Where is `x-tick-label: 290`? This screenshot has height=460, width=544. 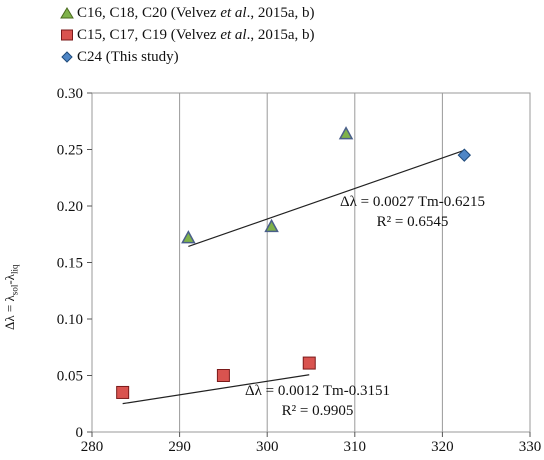 x-tick-label: 290 is located at coordinates (179, 447).